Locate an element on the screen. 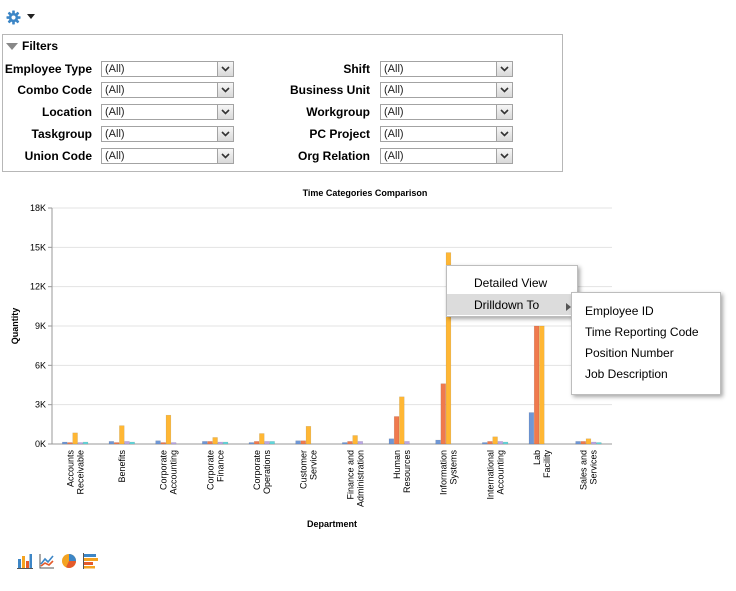 The width and height of the screenshot is (736, 591). y-tick-label: 3K is located at coordinates (40, 405).